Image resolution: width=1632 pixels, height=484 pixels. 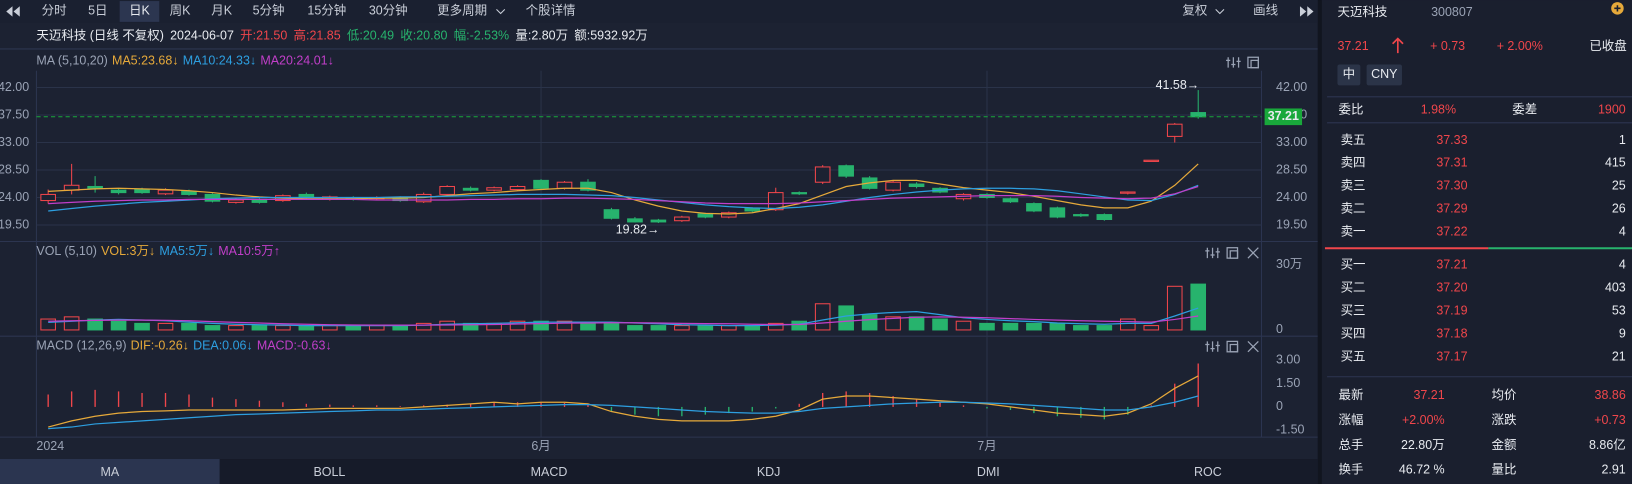 What do you see at coordinates (1622, 231) in the screenshot?
I see `book-volume: 4` at bounding box center [1622, 231].